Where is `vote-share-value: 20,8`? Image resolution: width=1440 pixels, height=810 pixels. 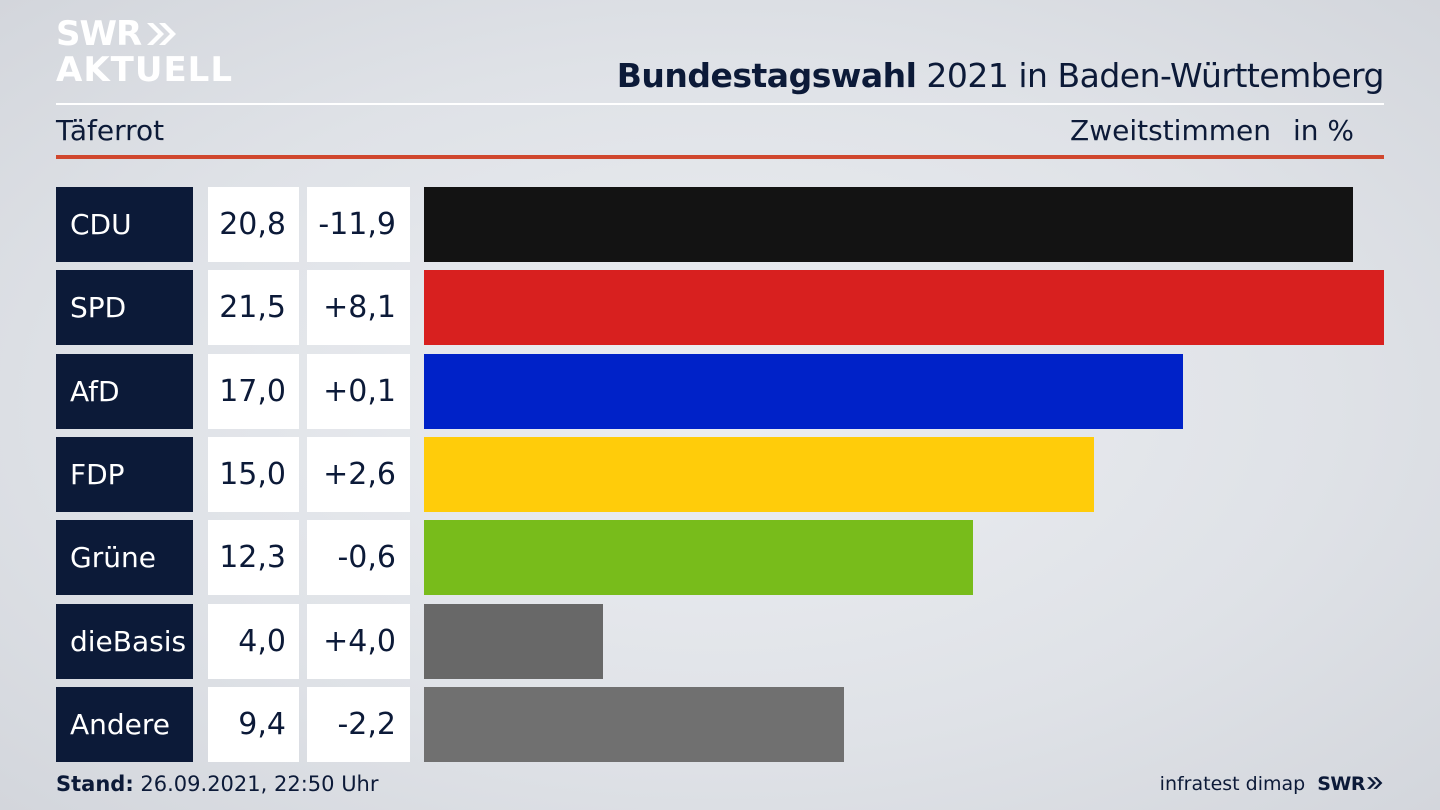 vote-share-value: 20,8 is located at coordinates (253, 224).